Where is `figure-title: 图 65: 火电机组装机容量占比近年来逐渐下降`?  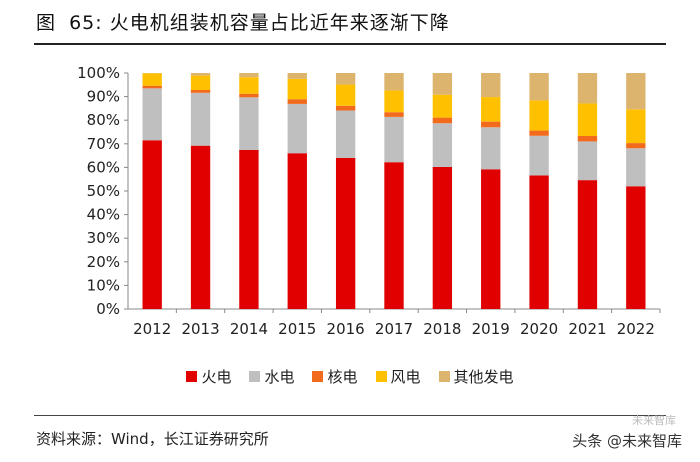
figure-title: 图 65: 火电机组装机容量占比近年来逐渐下降 is located at coordinates (243, 21).